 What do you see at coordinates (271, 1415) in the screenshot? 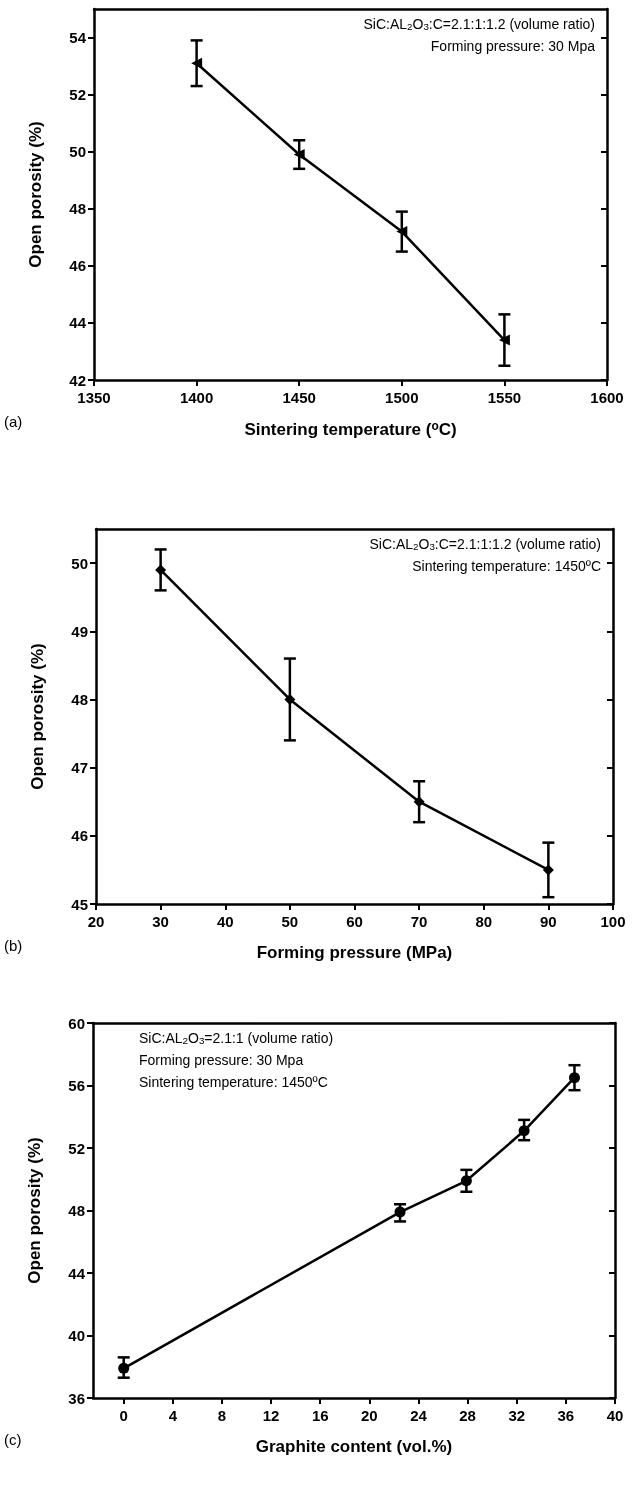
I see `x-tick-label: 12` at bounding box center [271, 1415].